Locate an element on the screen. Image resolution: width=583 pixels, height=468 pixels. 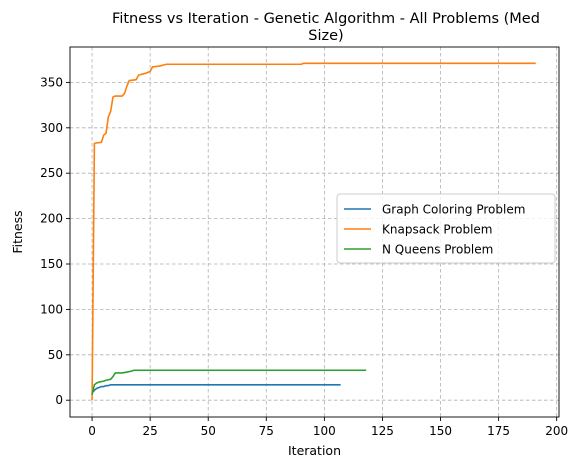
legend-box is located at coordinates (446, 228).